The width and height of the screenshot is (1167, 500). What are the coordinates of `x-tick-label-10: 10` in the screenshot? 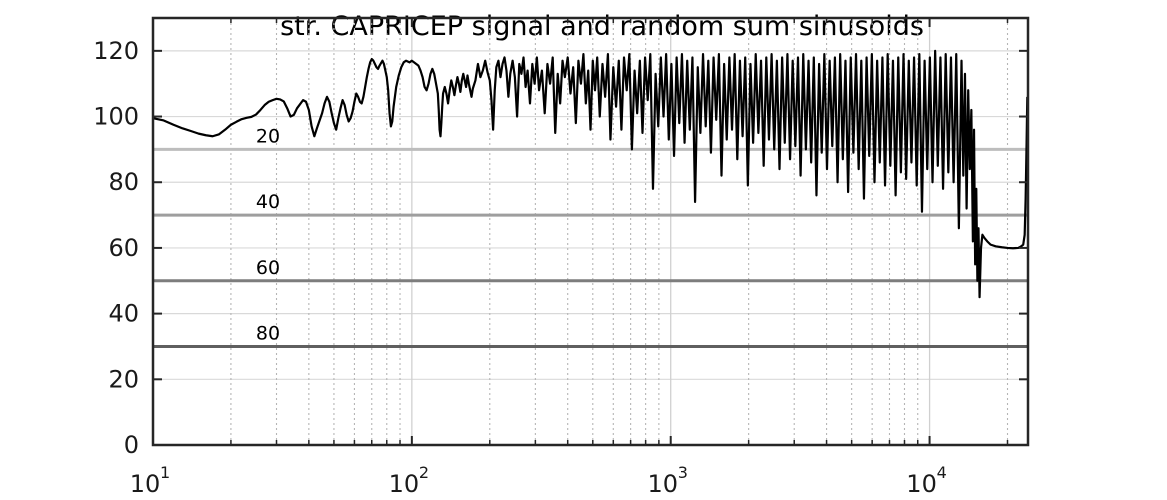 It's located at (145, 484).